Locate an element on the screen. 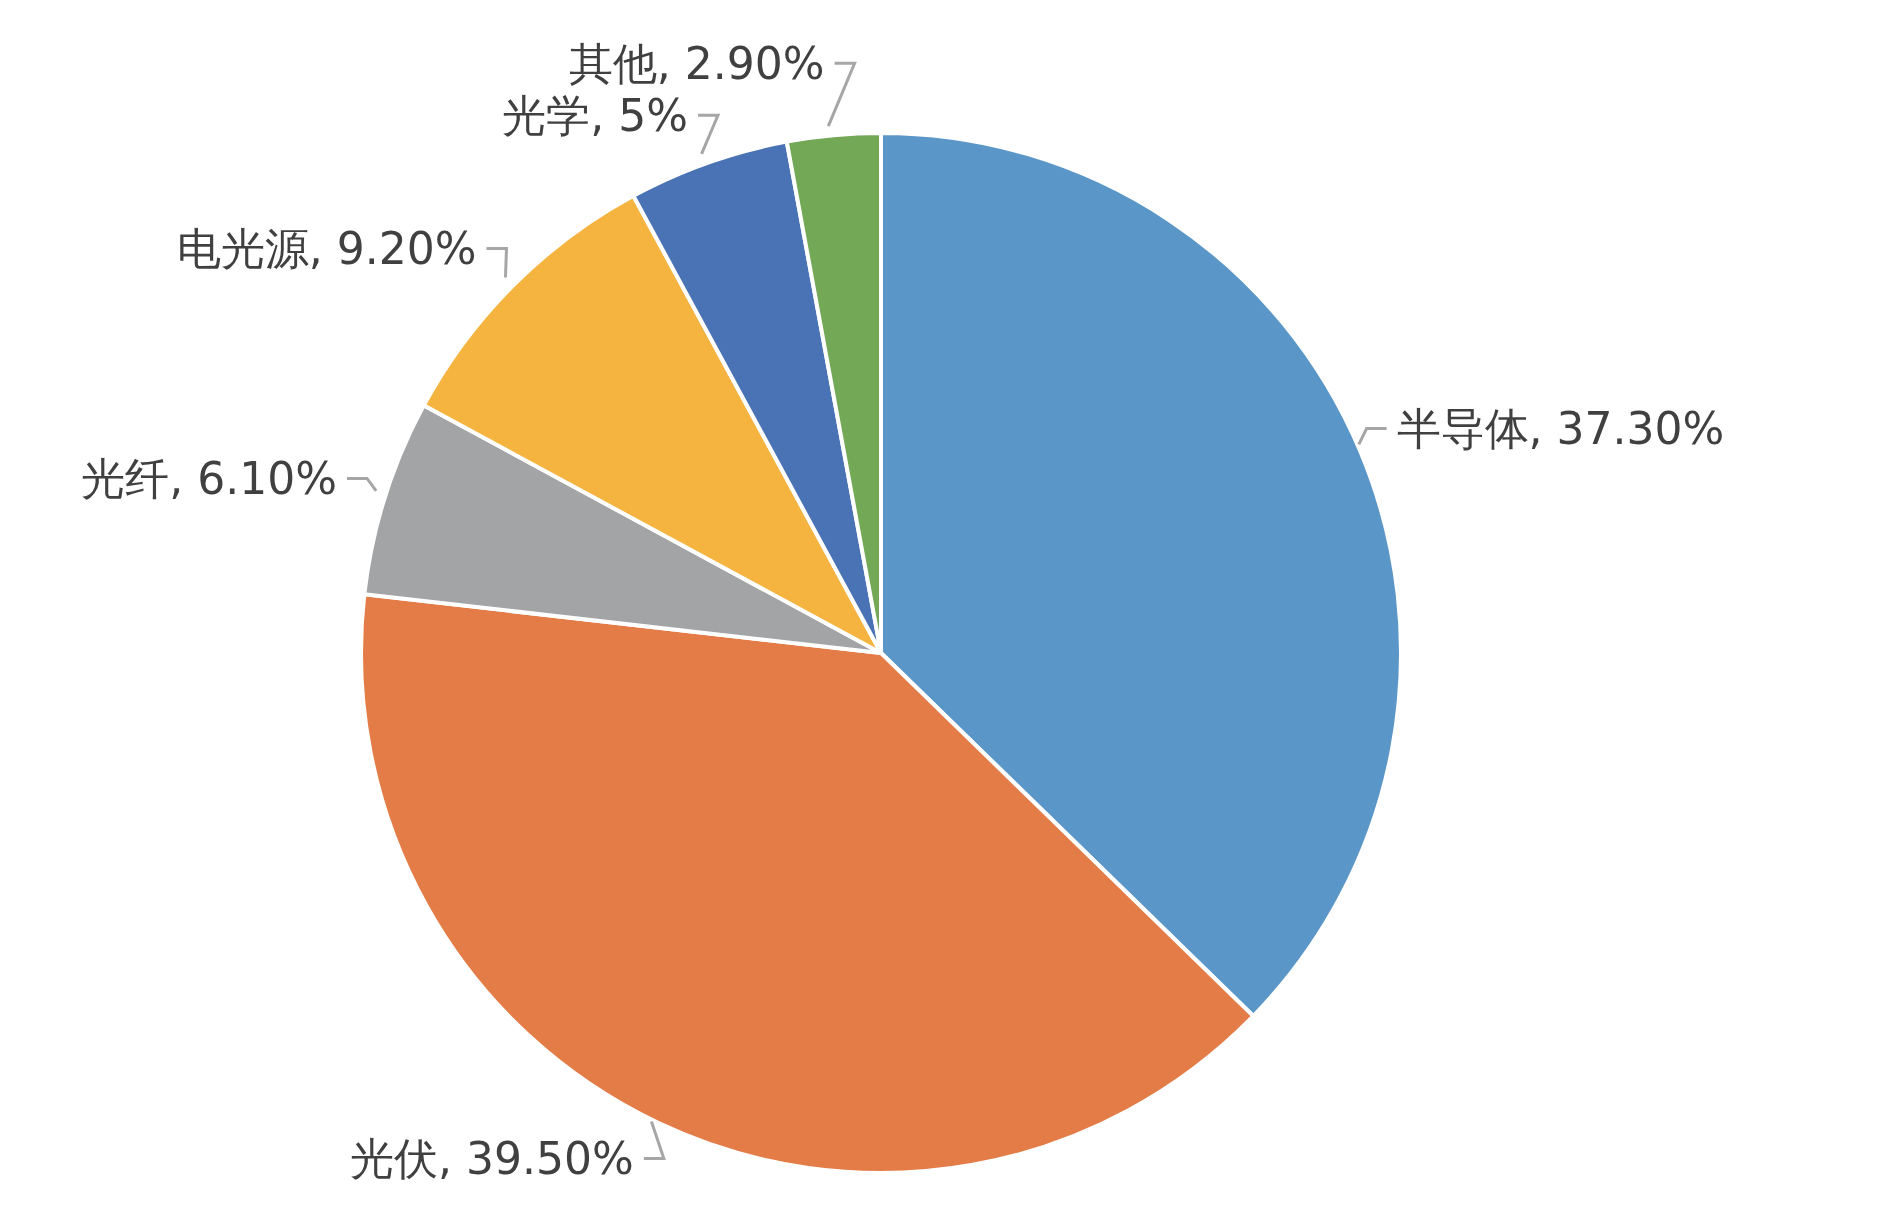 This screenshot has width=1890, height=1213. slice-label: 光伏, 39.50% is located at coordinates (492, 1158).